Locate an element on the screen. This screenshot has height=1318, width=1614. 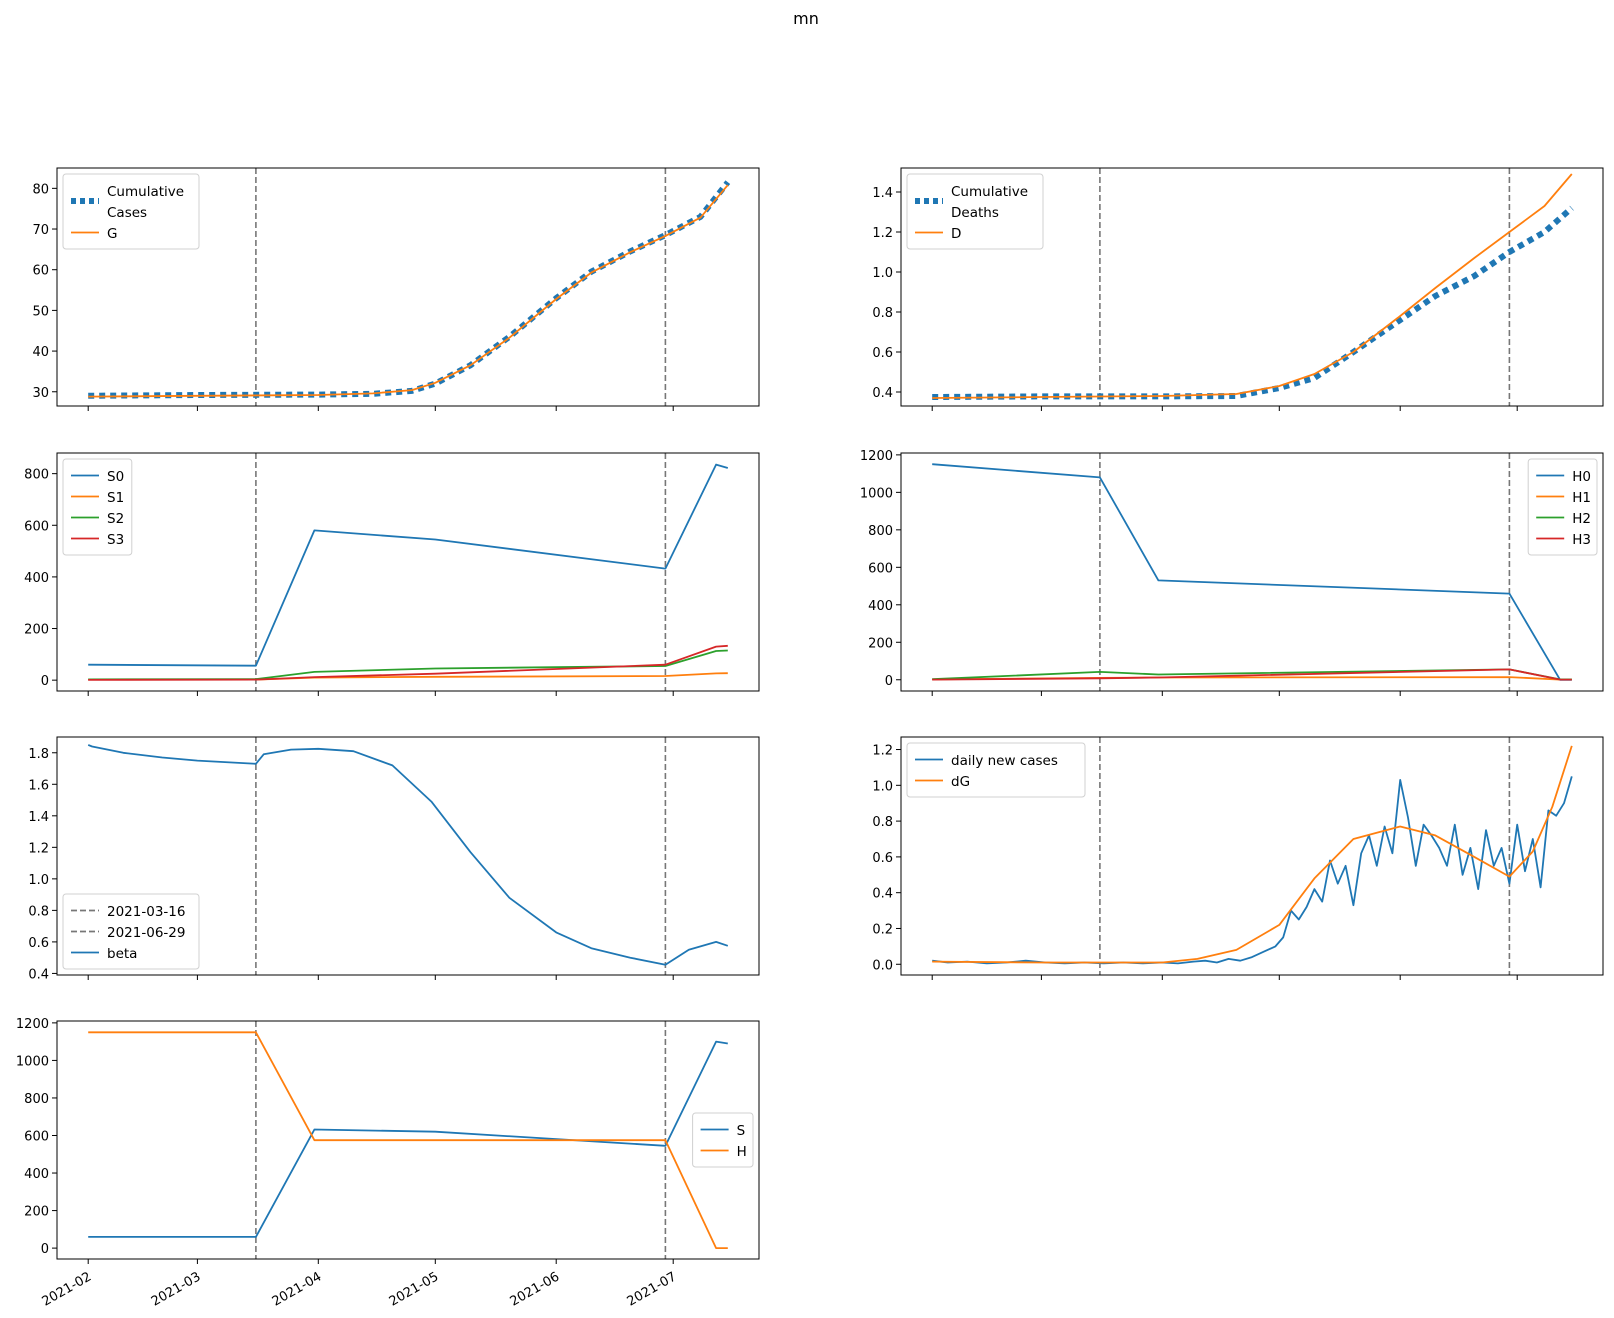
x-tick-label: 2021-05 is located at coordinates (414, 1289).